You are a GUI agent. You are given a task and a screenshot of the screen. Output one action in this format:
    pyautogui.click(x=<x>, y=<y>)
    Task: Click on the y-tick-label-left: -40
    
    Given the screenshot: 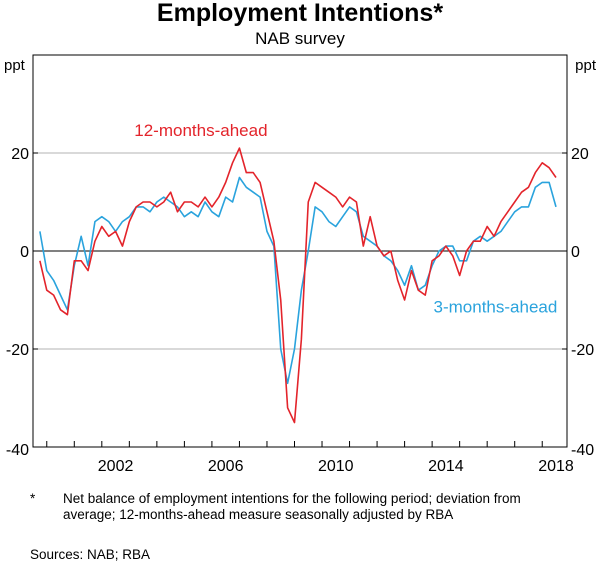 What is the action you would take?
    pyautogui.click(x=17, y=450)
    